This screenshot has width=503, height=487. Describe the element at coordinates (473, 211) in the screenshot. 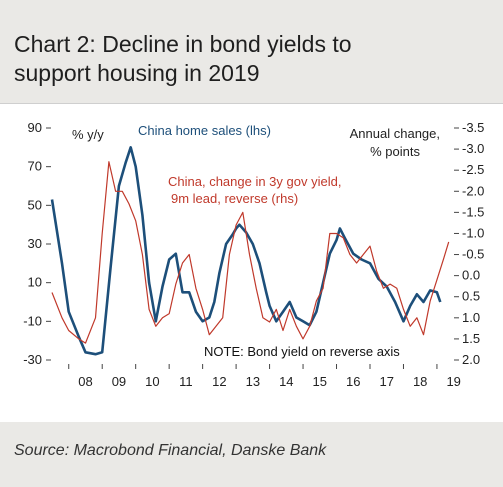

I see `right-tick-label: -1.5` at that location.